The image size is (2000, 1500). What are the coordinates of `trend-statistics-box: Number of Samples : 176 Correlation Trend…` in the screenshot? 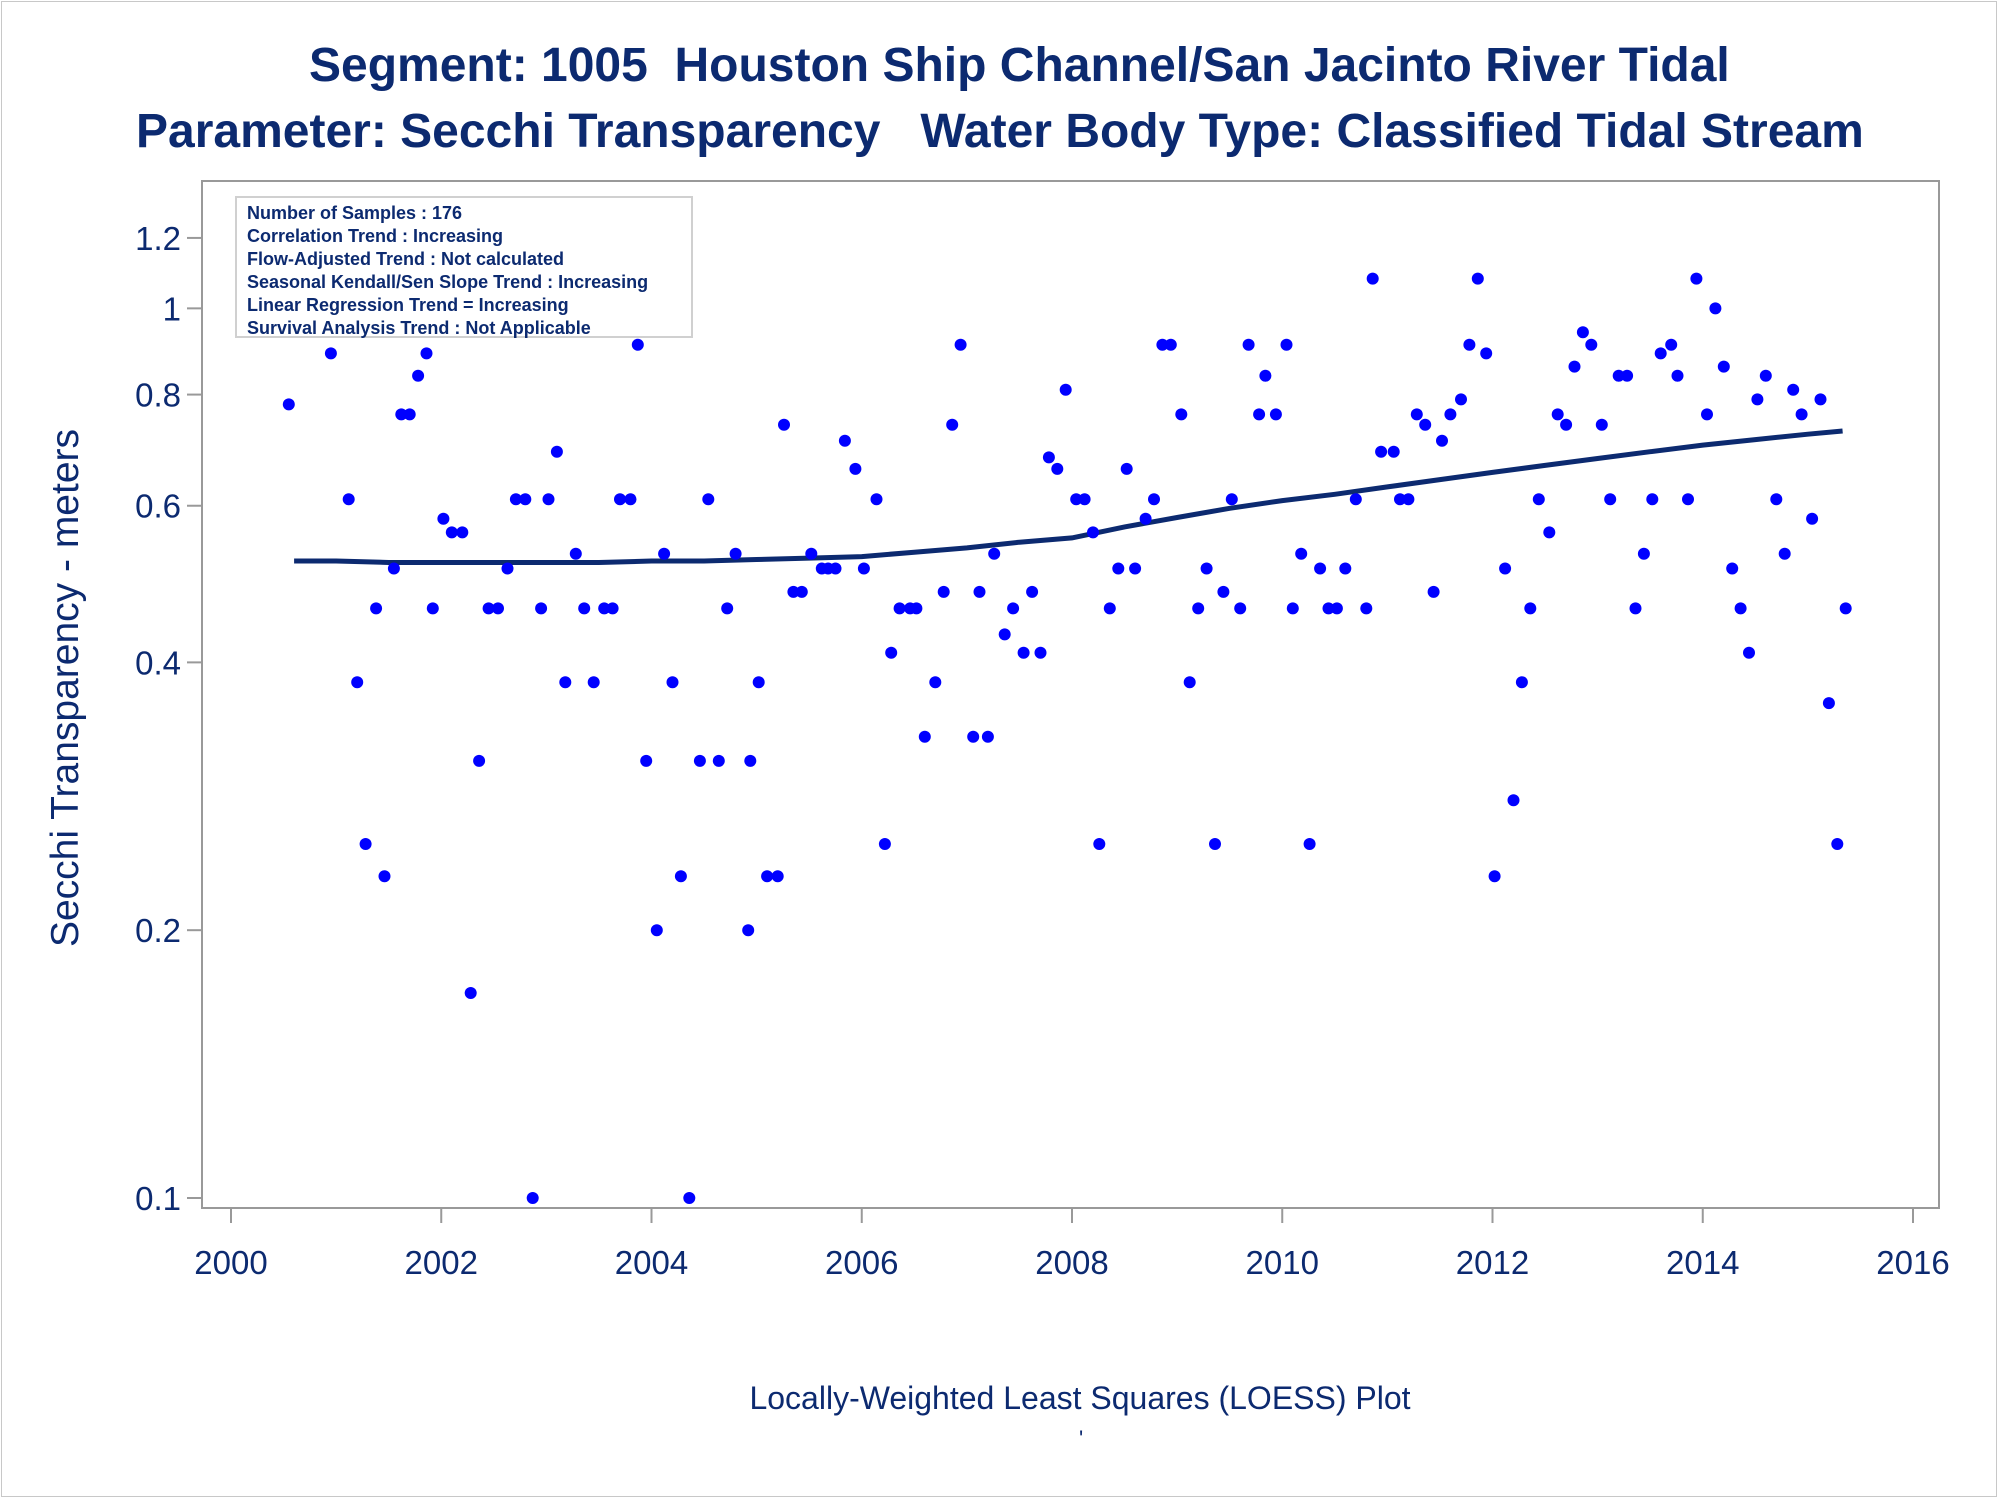 It's located at (464, 267).